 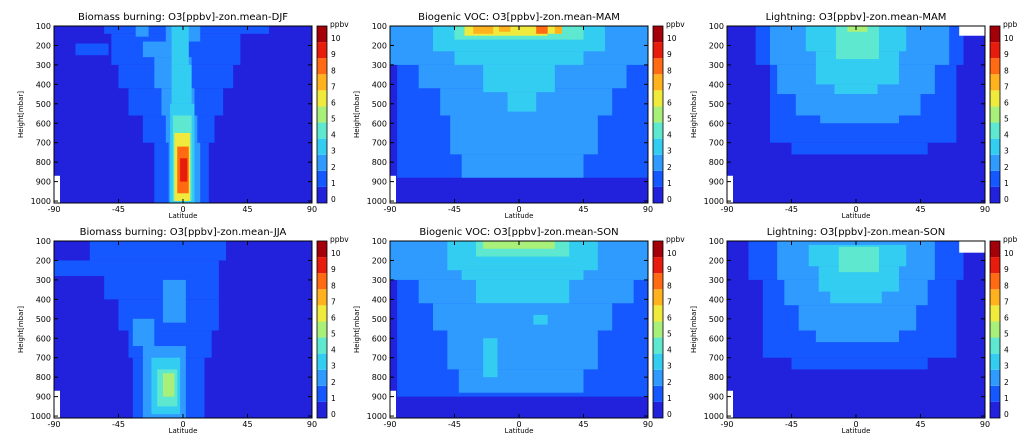 What do you see at coordinates (379, 338) in the screenshot?
I see `y-tick-label: 600` at bounding box center [379, 338].